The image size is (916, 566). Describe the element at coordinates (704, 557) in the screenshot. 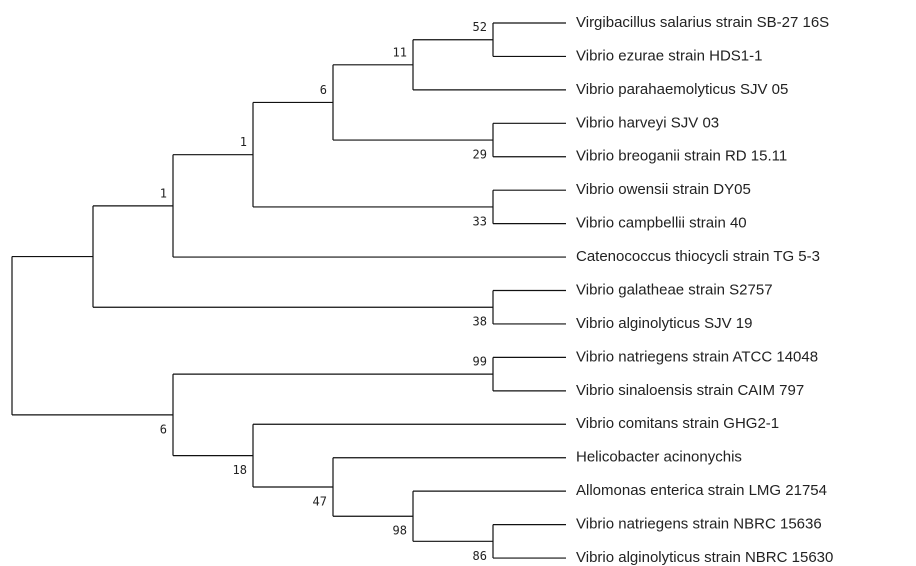

I see `leaf-label: Vibrio alginolyticus strain NBRC 15630` at that location.